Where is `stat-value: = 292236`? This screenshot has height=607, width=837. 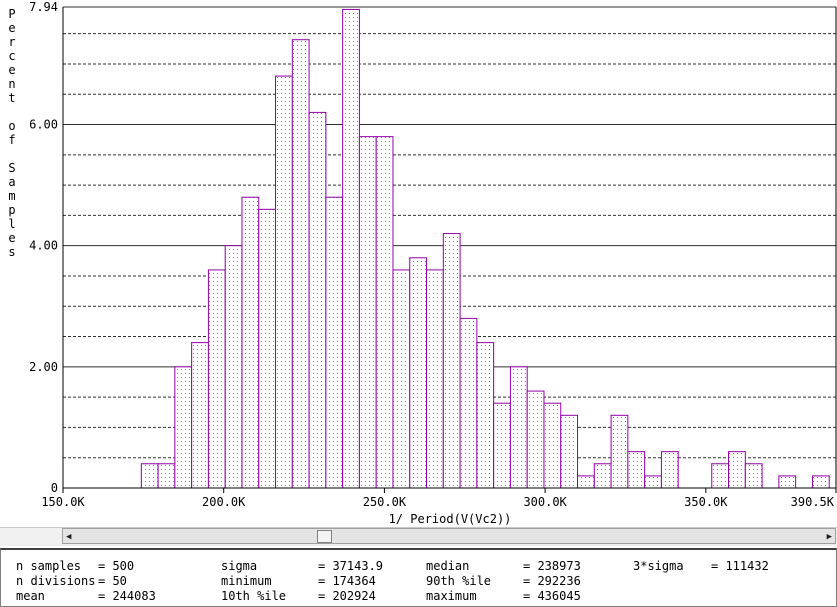 stat-value: = 292236 is located at coordinates (552, 581).